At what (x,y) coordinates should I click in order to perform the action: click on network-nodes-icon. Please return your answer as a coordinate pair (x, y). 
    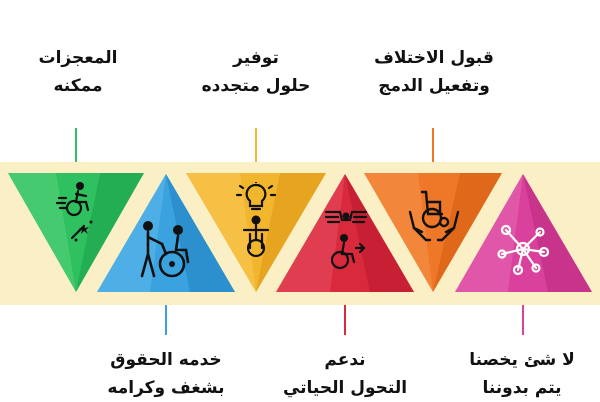
    Looking at the image, I should click on (523, 250).